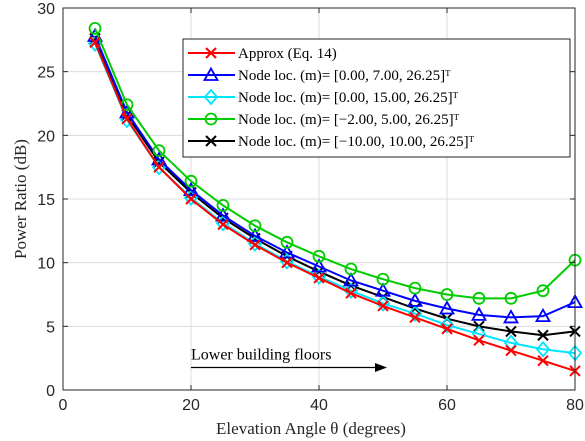 The width and height of the screenshot is (585, 441). What do you see at coordinates (50, 391) in the screenshot?
I see `y-tick-label: 0` at bounding box center [50, 391].